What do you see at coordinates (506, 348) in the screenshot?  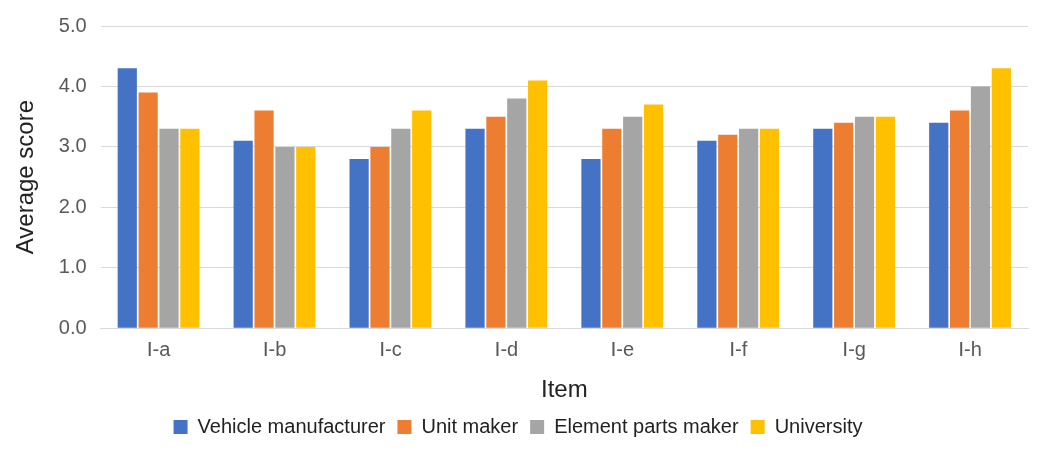 I see `x-tick-label: Ⅰ-d` at bounding box center [506, 348].